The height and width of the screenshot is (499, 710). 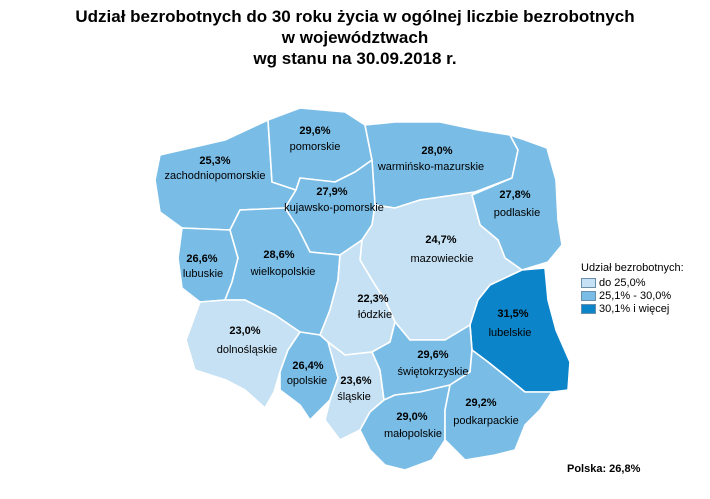 I want to click on title-line-2: w województwach, so click(x=355, y=37).